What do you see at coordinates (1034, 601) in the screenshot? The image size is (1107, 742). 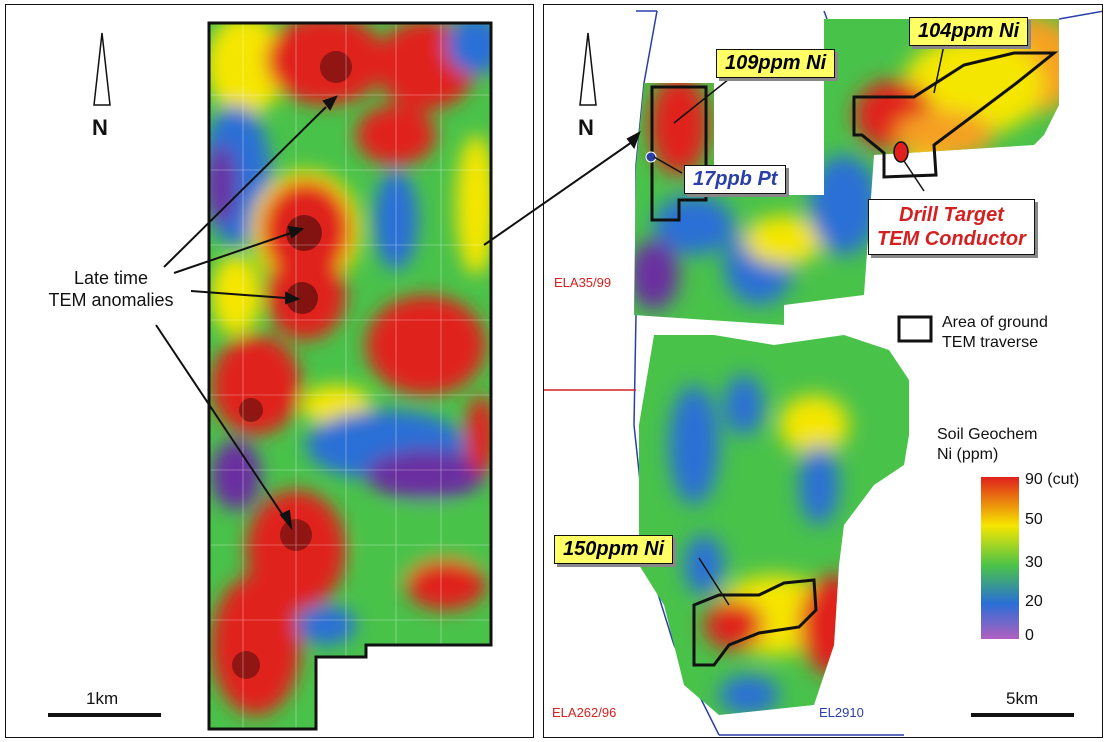 I see `legend-tick-20: 20` at bounding box center [1034, 601].